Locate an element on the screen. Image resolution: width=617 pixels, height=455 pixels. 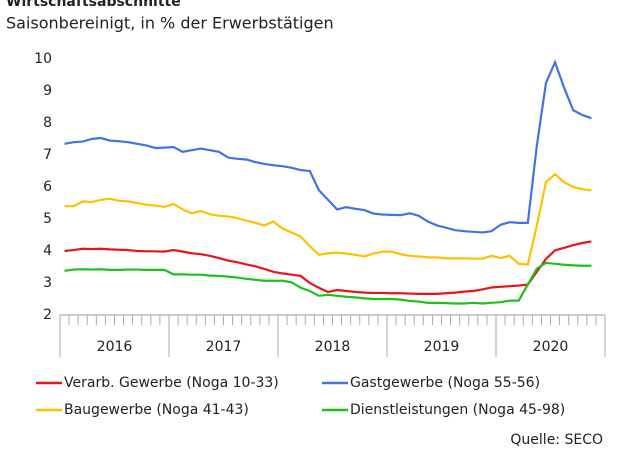
legend-label: Gastgewerbe (Noga 55-56) is located at coordinates (445, 383).